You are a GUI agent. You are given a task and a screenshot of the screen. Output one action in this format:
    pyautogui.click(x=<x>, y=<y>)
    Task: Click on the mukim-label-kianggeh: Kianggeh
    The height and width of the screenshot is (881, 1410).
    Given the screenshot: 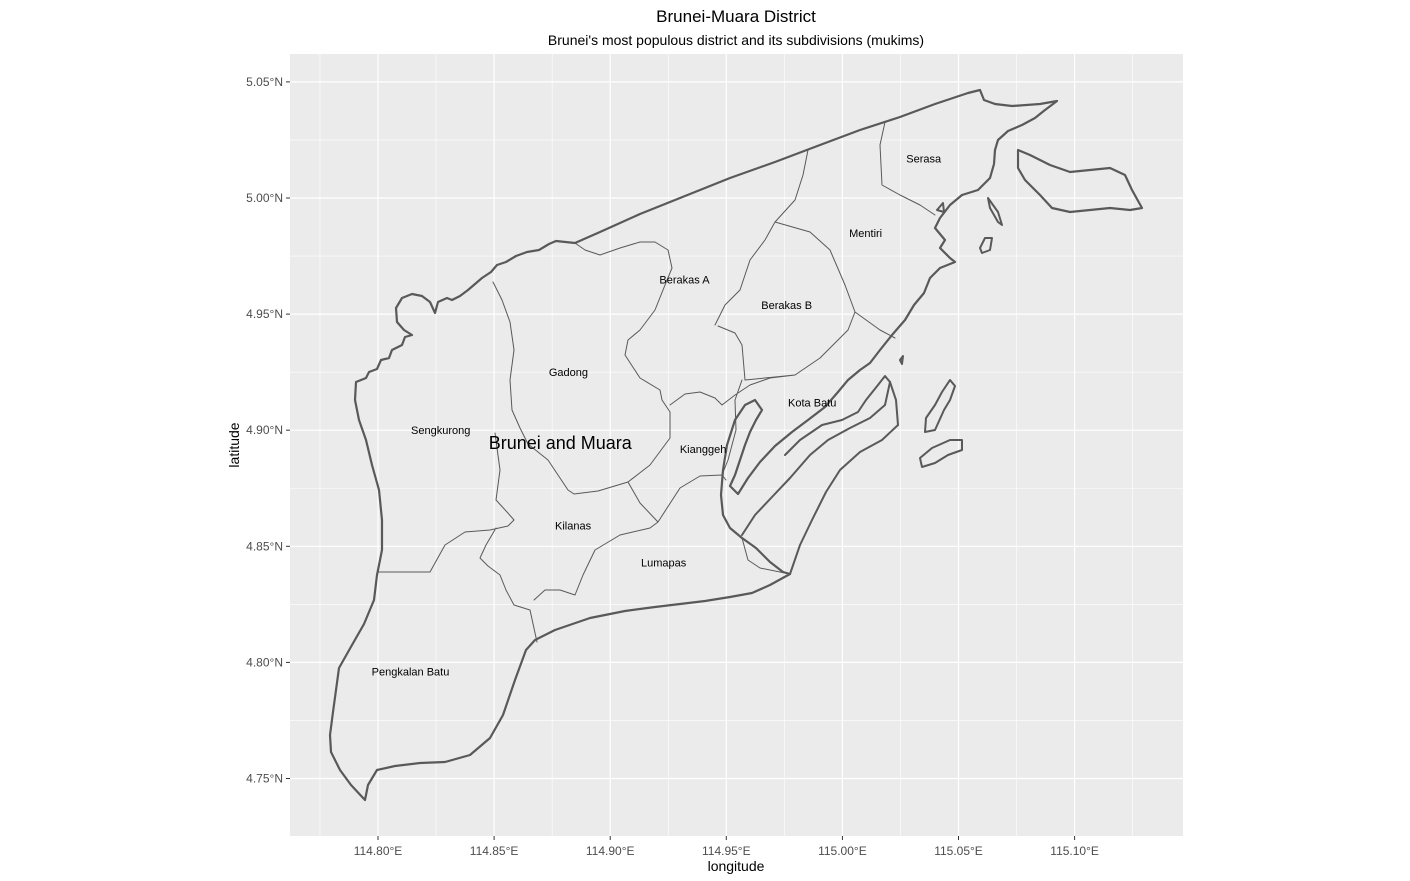 What is the action you would take?
    pyautogui.click(x=703, y=450)
    